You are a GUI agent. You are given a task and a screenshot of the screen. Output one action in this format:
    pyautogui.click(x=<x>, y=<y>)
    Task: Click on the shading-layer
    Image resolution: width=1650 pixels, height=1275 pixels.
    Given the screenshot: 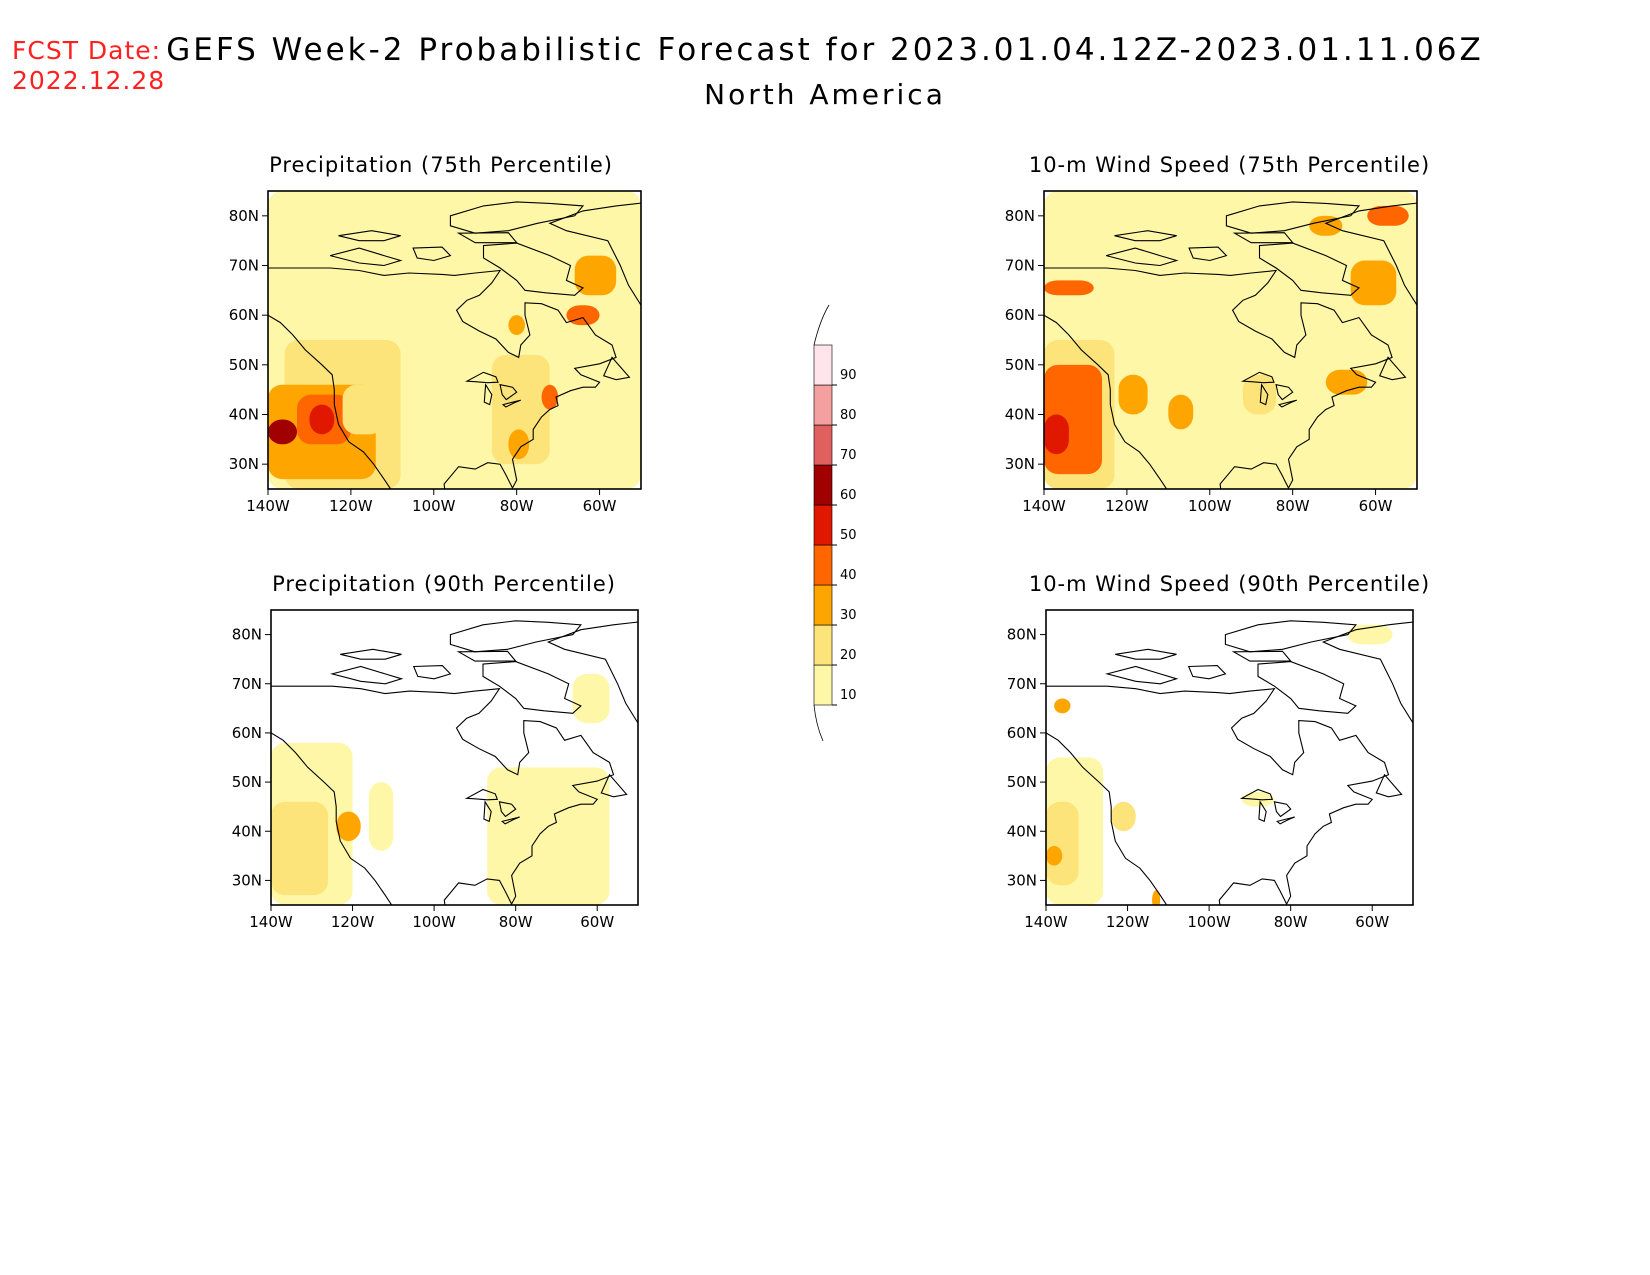 What is the action you would take?
    pyautogui.click(x=1229, y=757)
    